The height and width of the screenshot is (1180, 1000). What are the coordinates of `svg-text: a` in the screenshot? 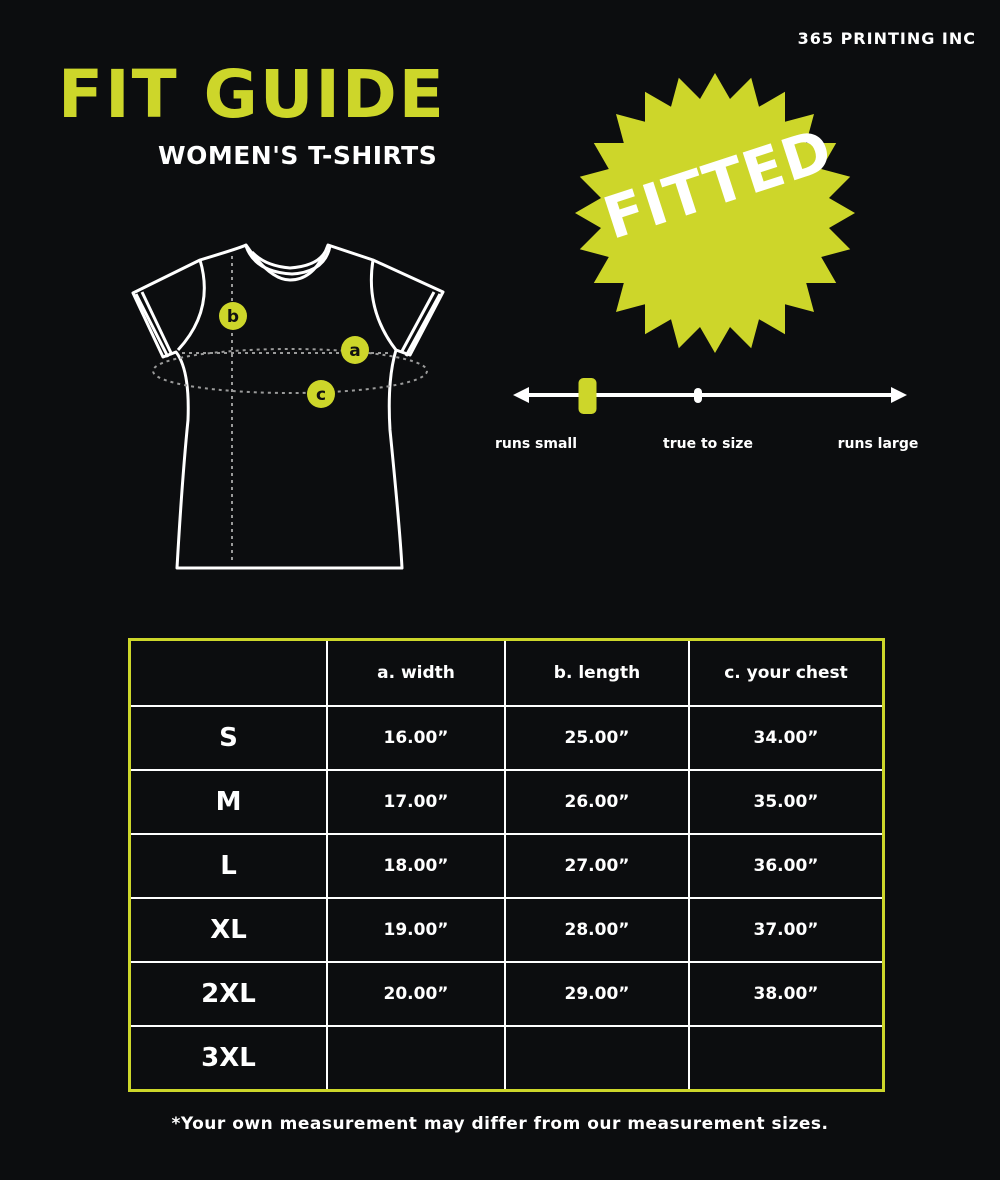 It's located at (354, 351).